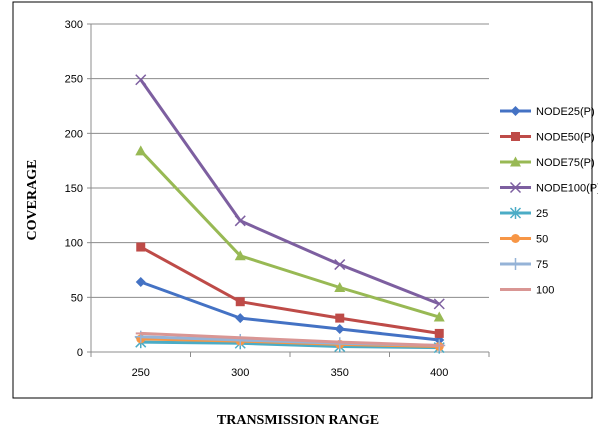 The width and height of the screenshot is (598, 435). Describe the element at coordinates (240, 373) in the screenshot. I see `x-tick-label: 300` at that location.